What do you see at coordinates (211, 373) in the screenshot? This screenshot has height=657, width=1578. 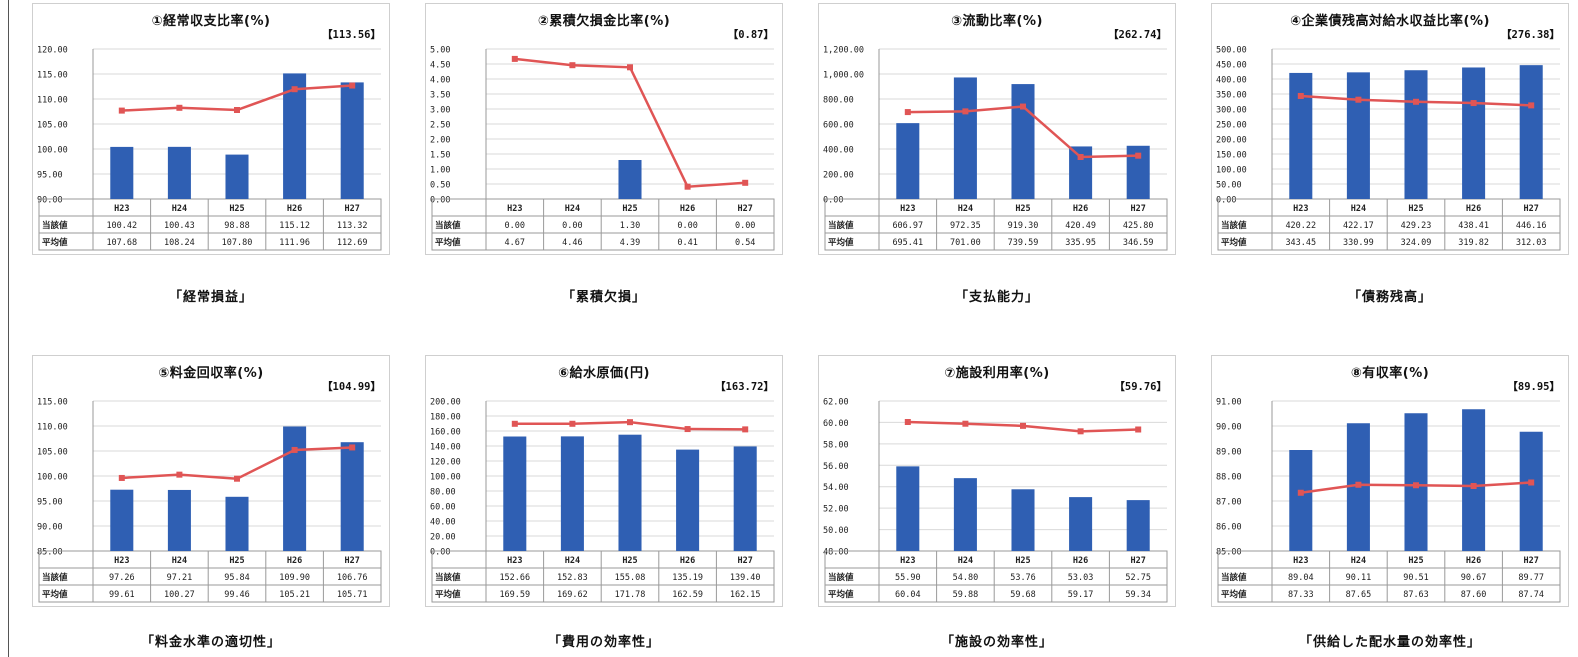 I see `chart-title: ⑤料金回収率(%)` at bounding box center [211, 373].